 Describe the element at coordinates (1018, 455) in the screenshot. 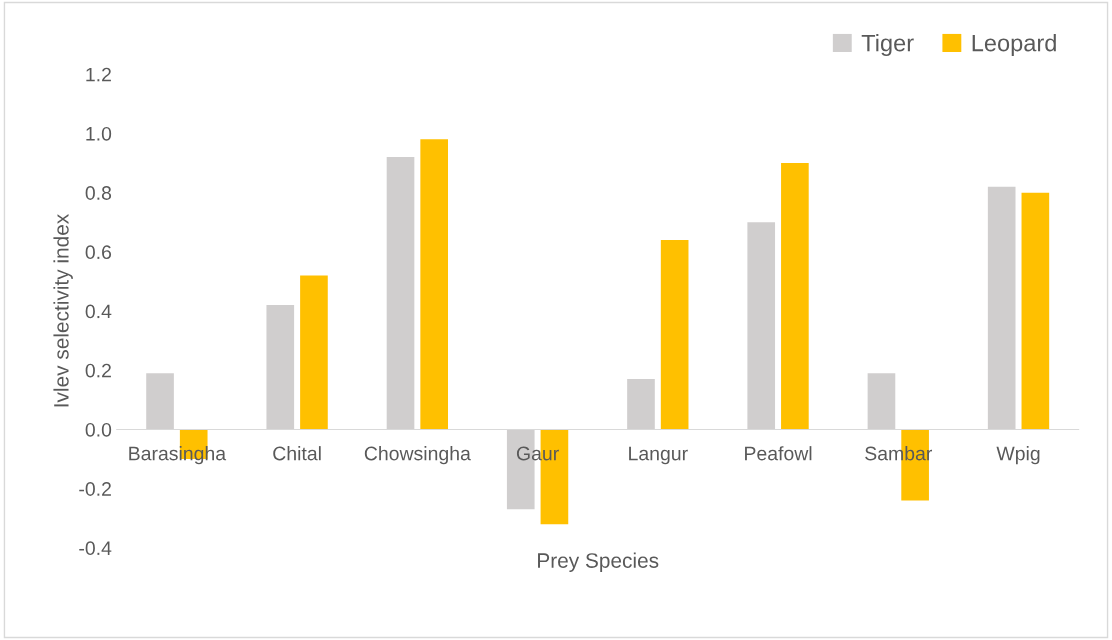

I see `x-tick-label: Wpig` at that location.